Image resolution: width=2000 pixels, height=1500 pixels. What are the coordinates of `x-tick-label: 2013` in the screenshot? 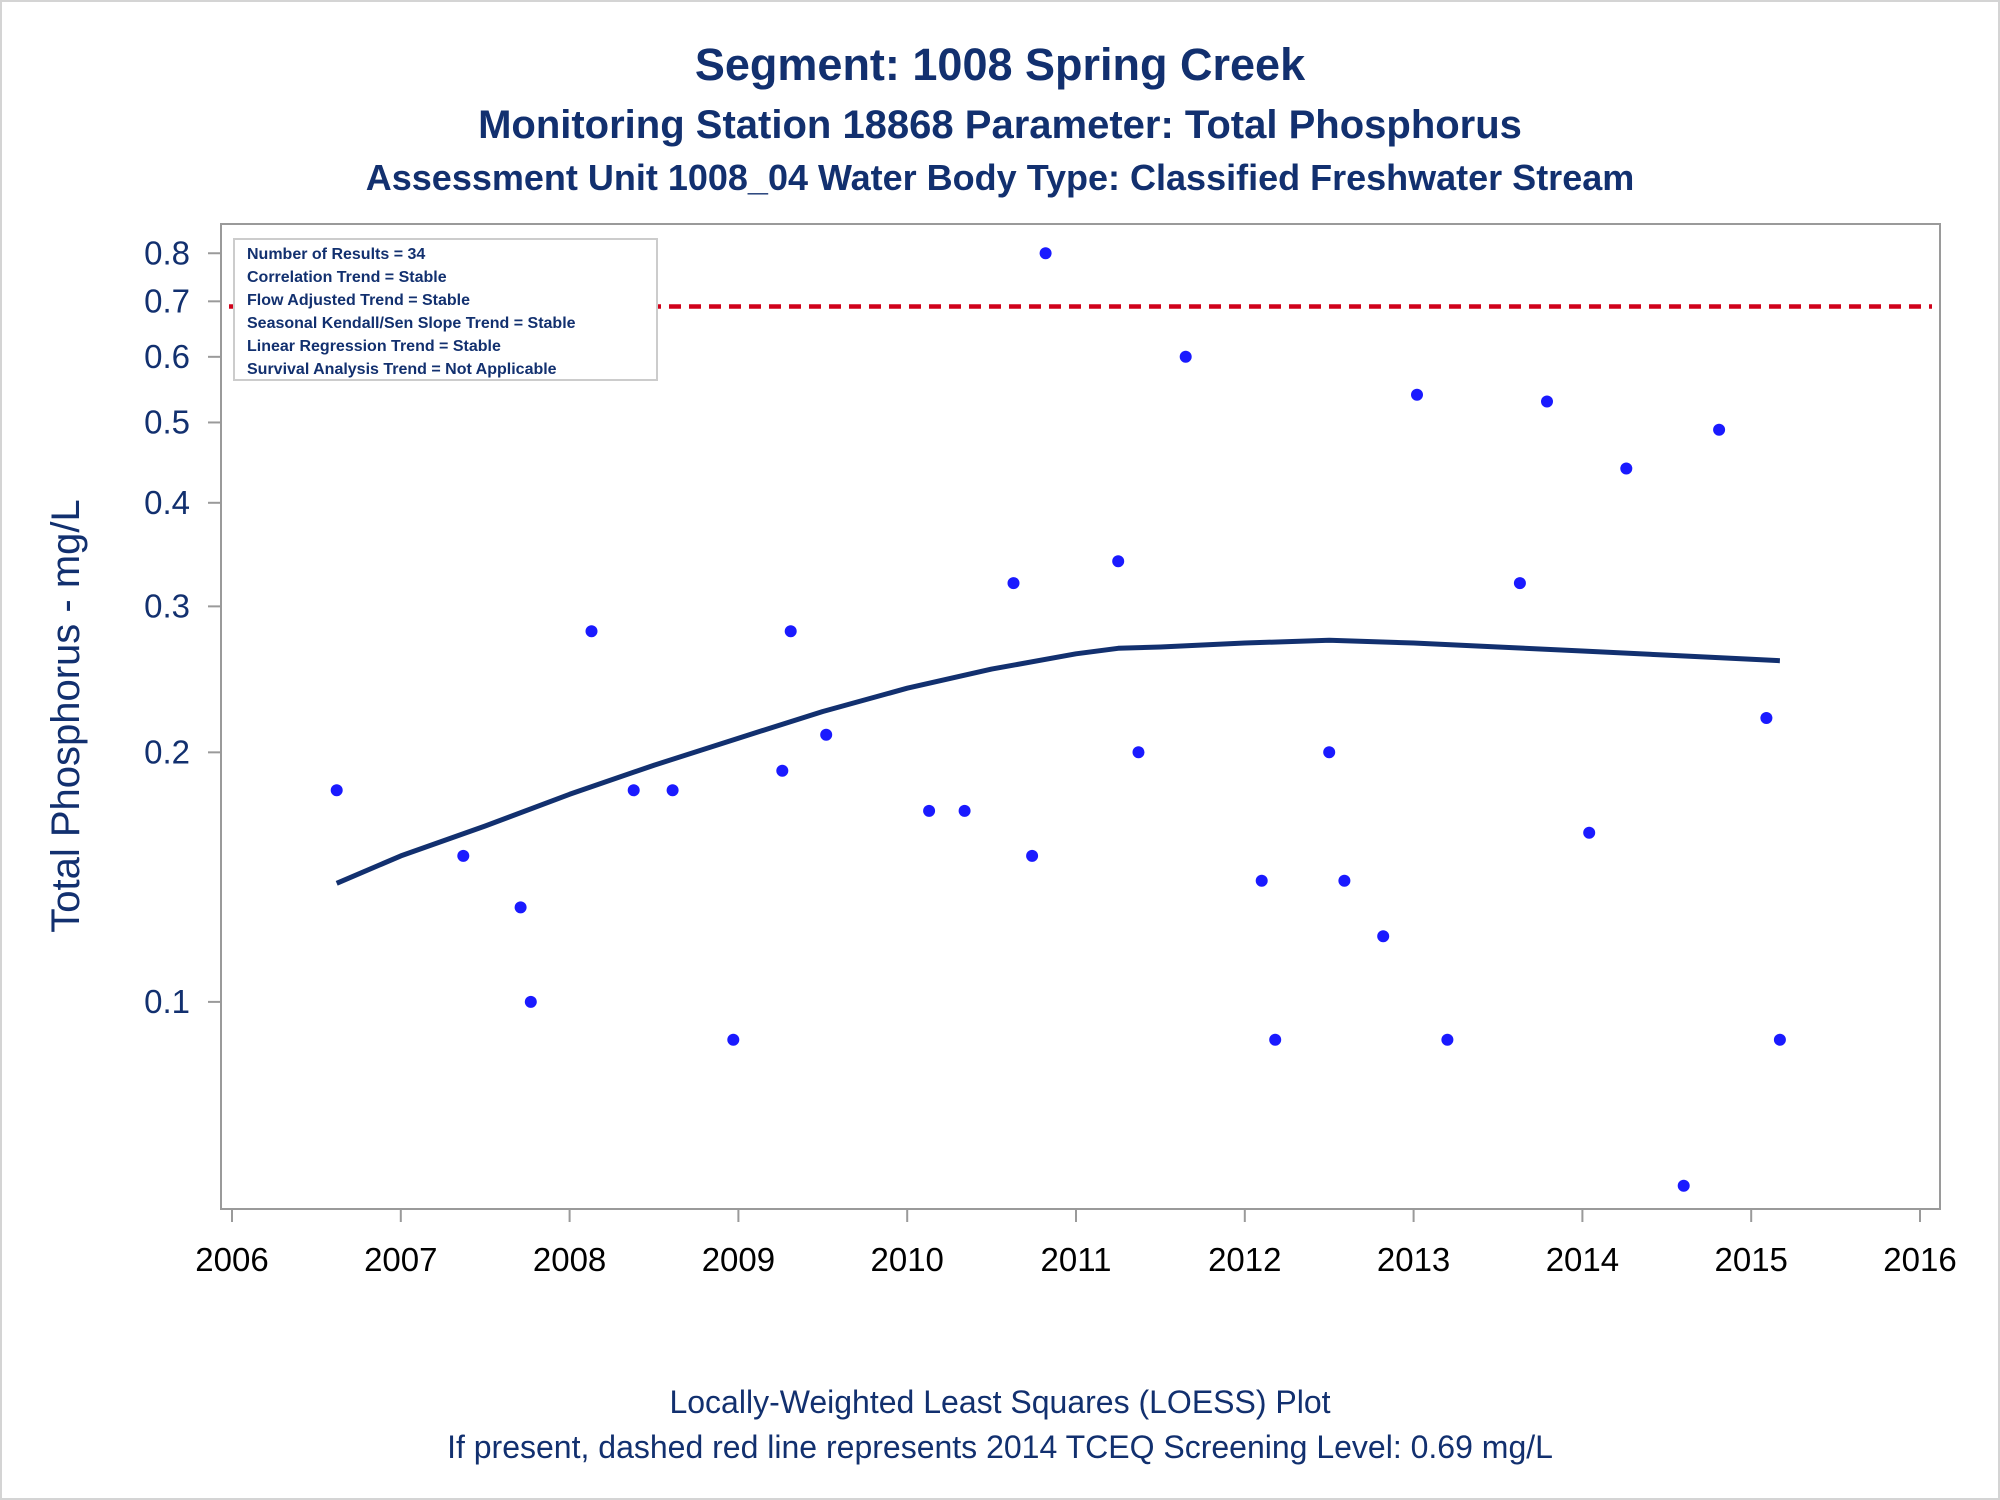 It's located at (1413, 1259).